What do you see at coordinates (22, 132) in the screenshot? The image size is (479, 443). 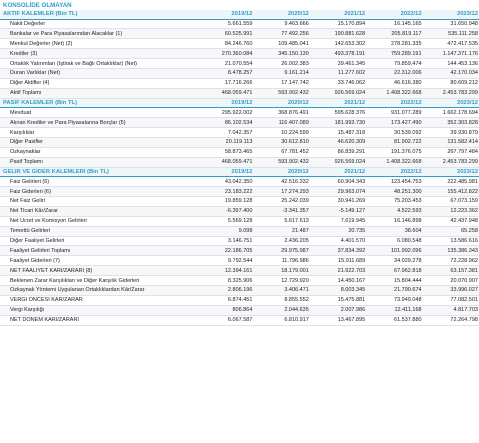 I see `row-label: Karşılıklar` at bounding box center [22, 132].